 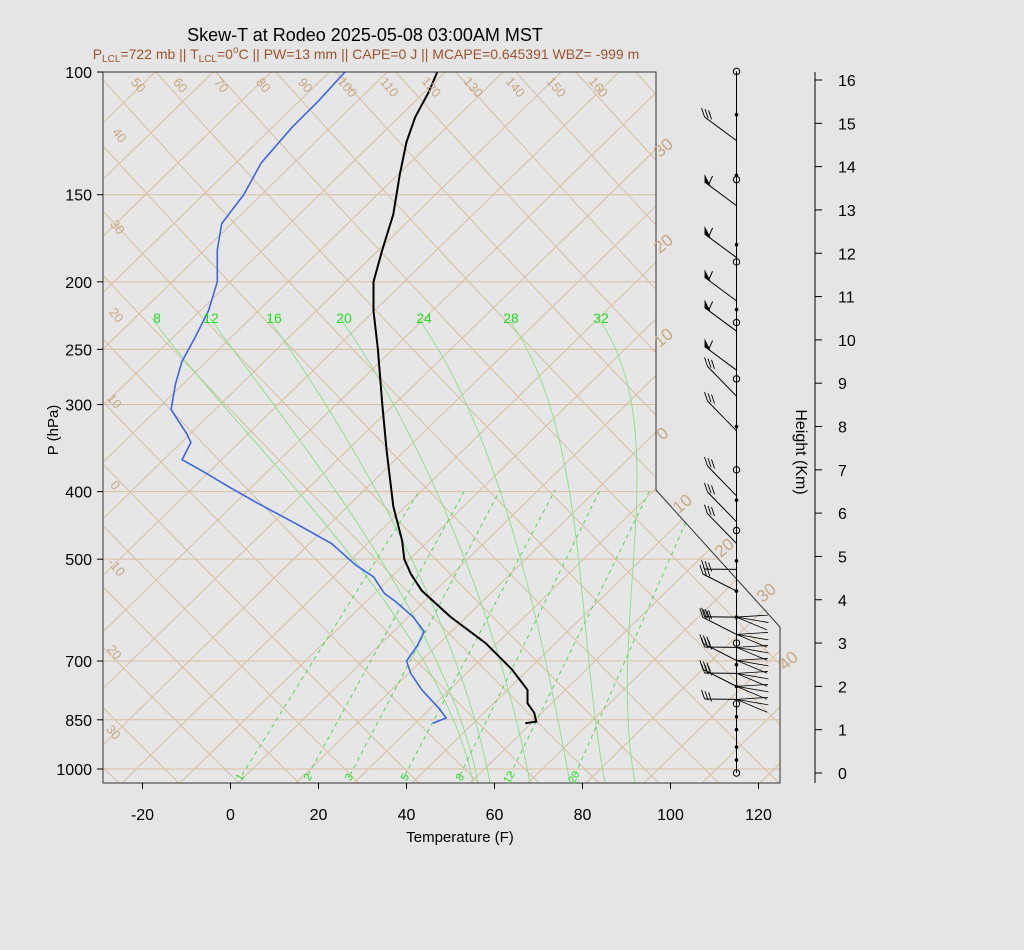 I want to click on height-tick-label: 14, so click(x=847, y=168).